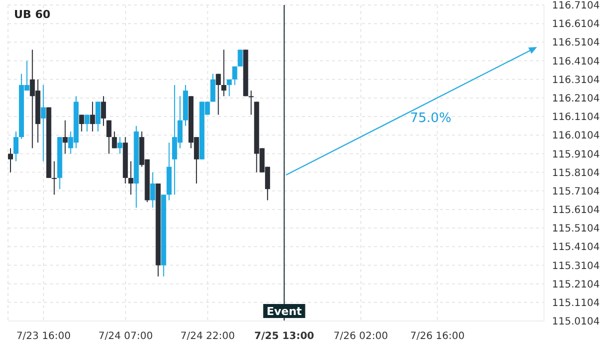 This screenshot has width=600, height=340. Describe the element at coordinates (576, 192) in the screenshot. I see `y-tick-label: 115.7104` at that location.